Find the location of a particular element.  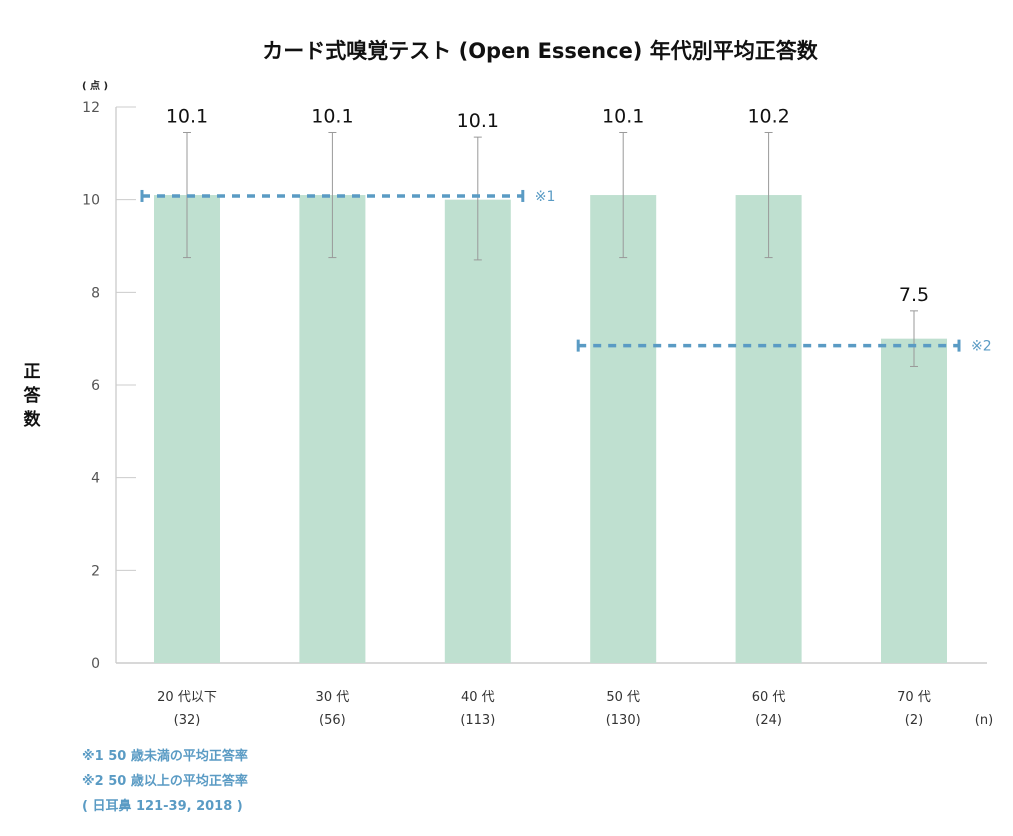

footnote-2: ※2 50 歳以上の平均正答率 is located at coordinates (165, 781).